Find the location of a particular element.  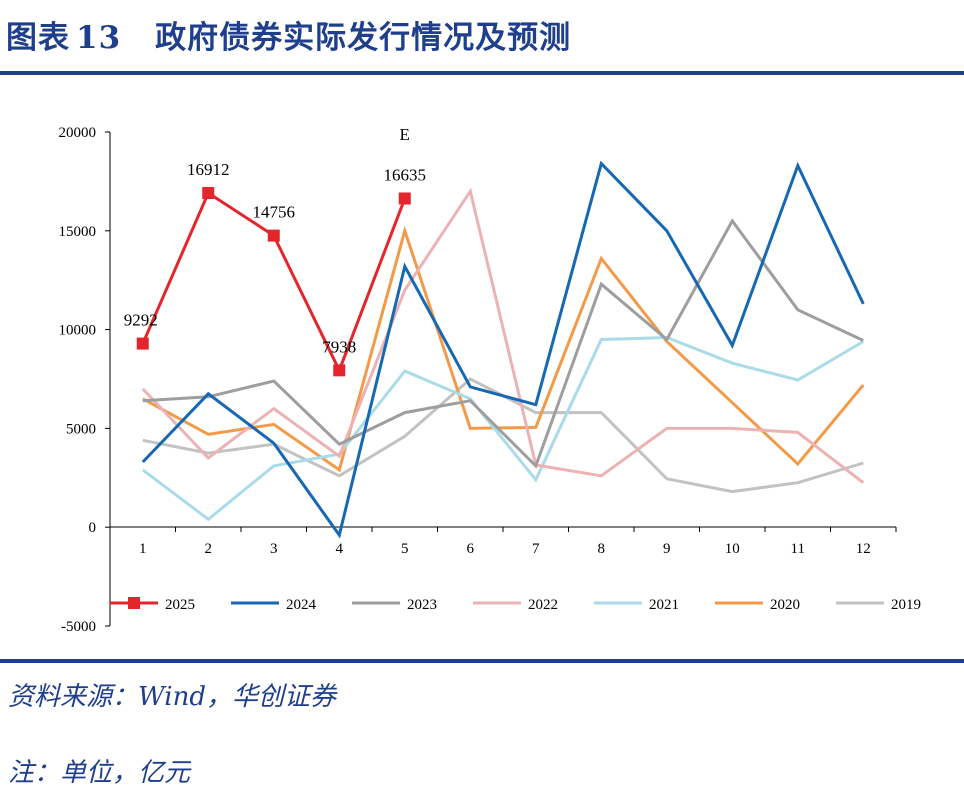

legend-label-2020: 2020 is located at coordinates (785, 605).